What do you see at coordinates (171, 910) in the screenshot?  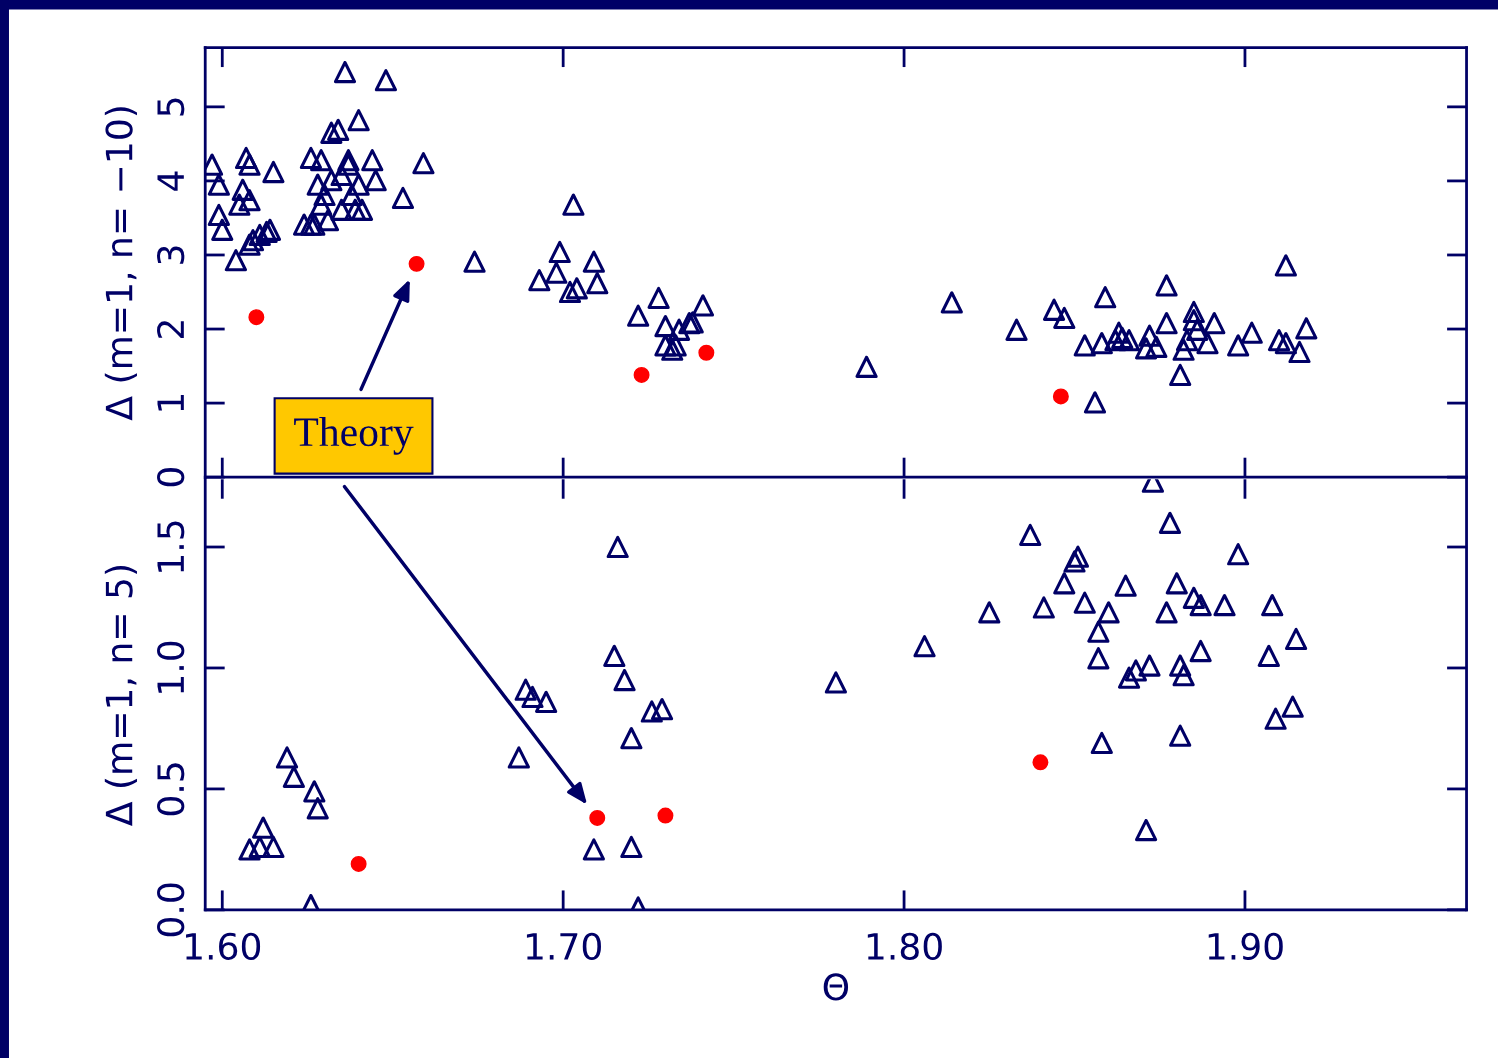 I see `y-tick-label: 0.0` at bounding box center [171, 910].